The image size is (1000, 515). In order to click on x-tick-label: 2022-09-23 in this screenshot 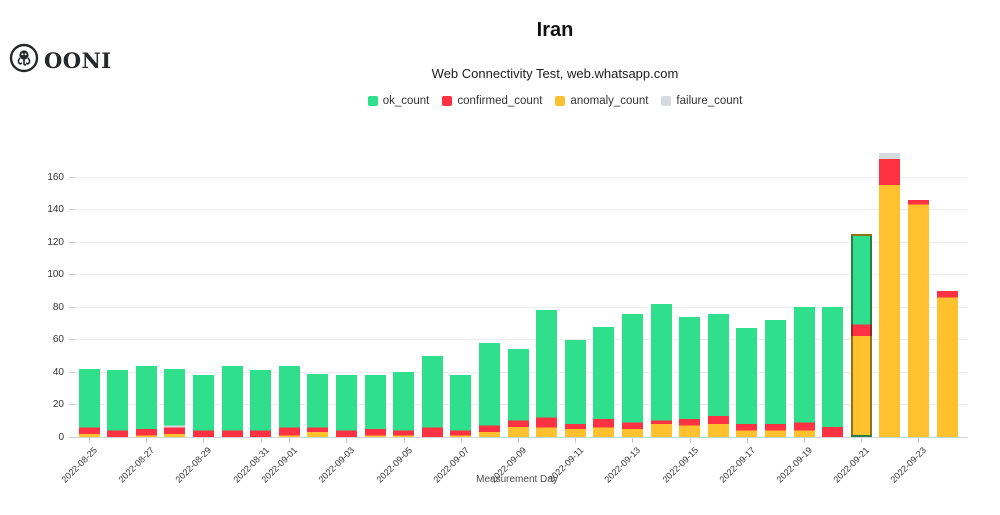, I will do `click(908, 465)`.